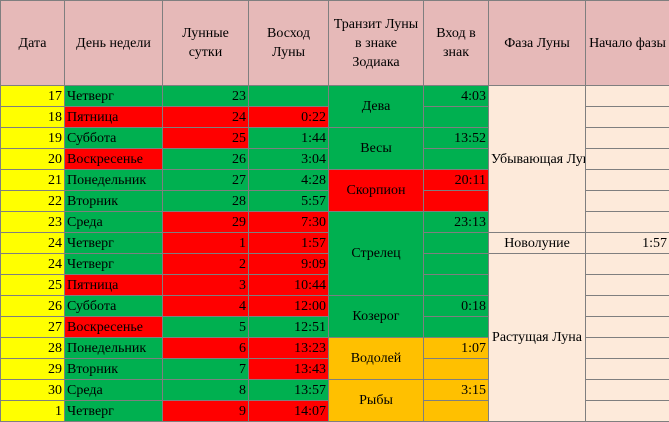  I want to click on entry-cell: 23:13, so click(456, 222).